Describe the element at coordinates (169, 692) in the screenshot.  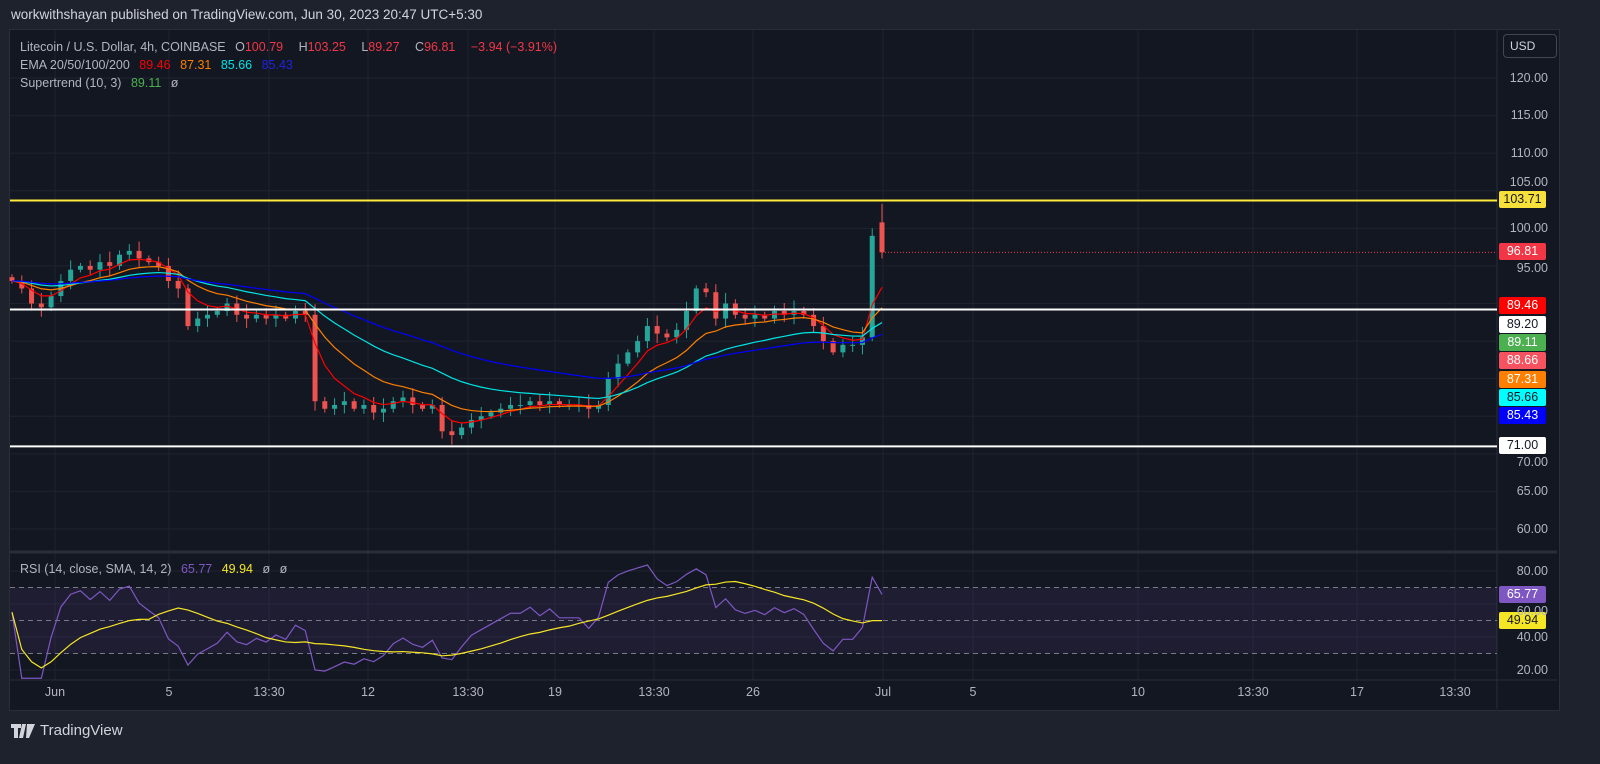
I see `time-tick: 5` at that location.